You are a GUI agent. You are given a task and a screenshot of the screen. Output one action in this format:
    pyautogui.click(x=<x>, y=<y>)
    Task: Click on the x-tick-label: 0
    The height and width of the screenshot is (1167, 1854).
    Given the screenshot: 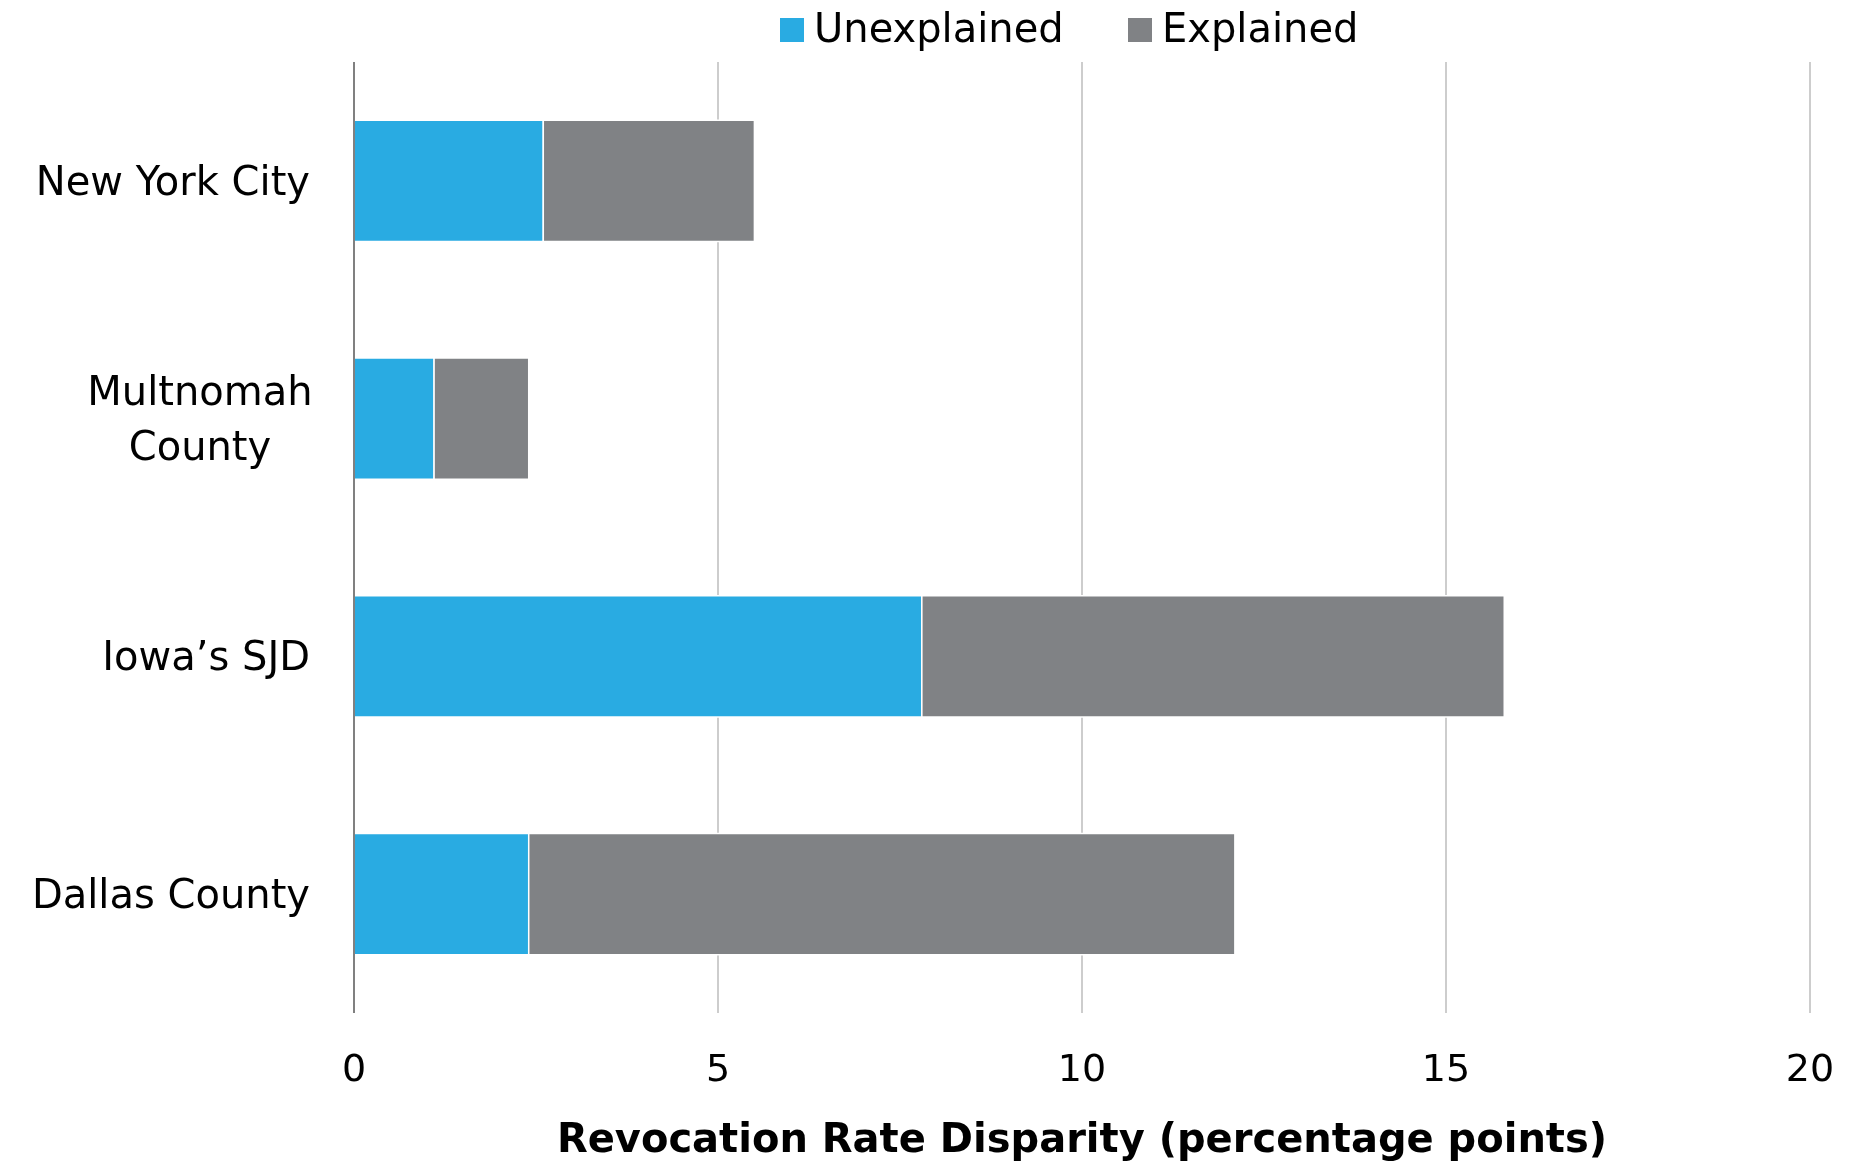 What is the action you would take?
    pyautogui.click(x=354, y=1068)
    